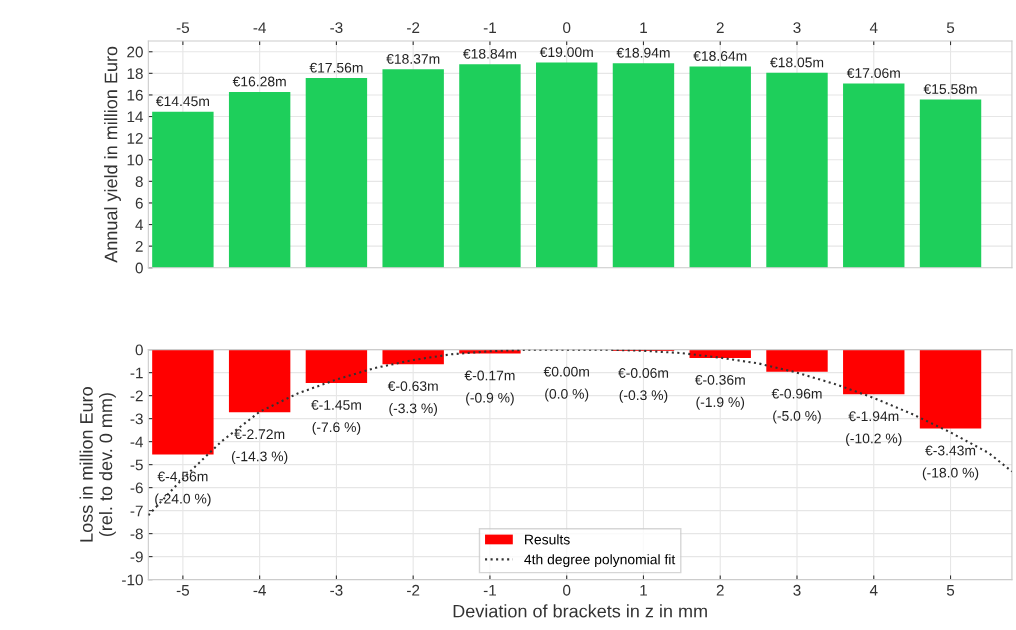  What do you see at coordinates (796, 393) in the screenshot?
I see `data-label: €-0.96m` at bounding box center [796, 393].